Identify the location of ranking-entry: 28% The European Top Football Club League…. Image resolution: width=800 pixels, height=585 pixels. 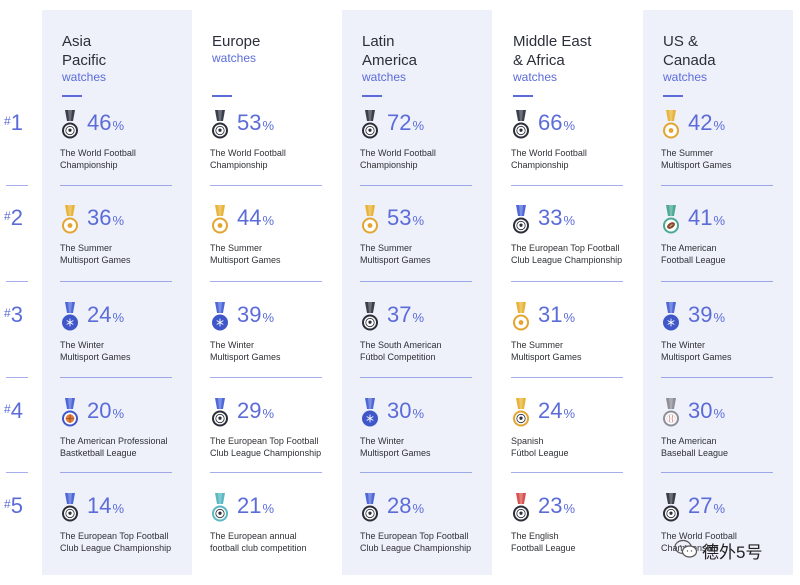
(426, 528).